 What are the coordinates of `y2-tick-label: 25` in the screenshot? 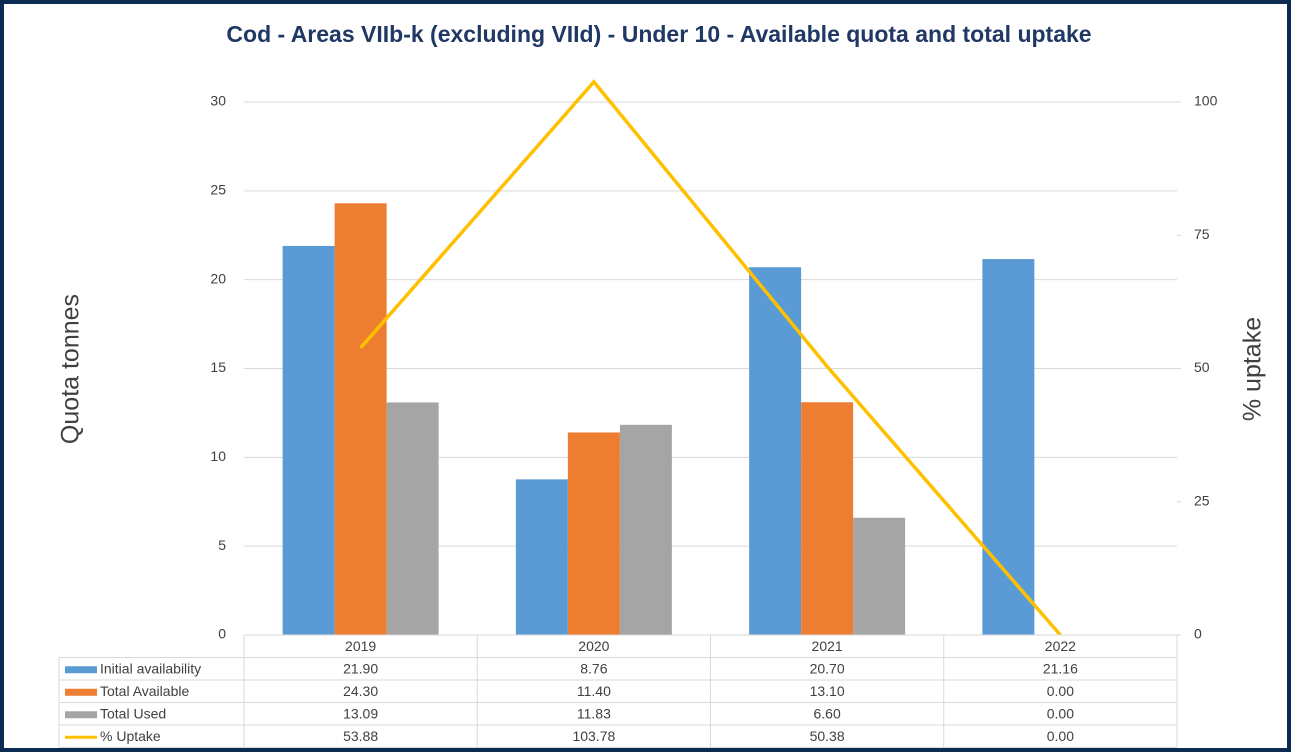 It's located at (1202, 500).